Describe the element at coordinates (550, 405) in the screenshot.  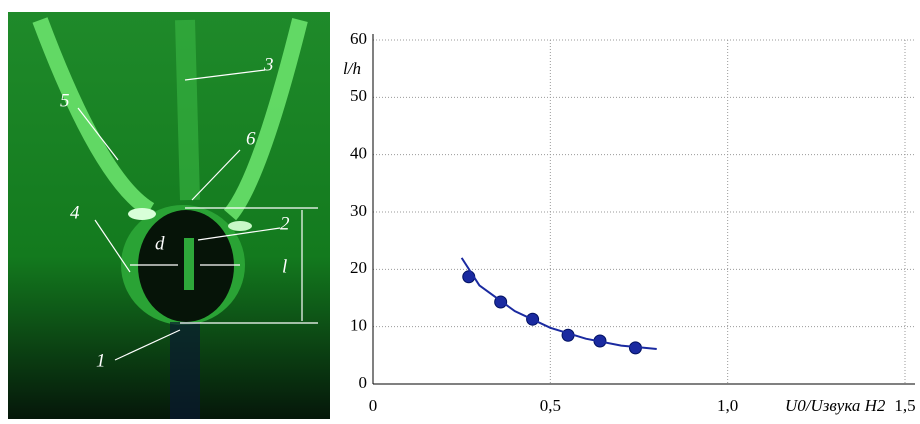
I see `x-tick-label: 0,5` at that location.